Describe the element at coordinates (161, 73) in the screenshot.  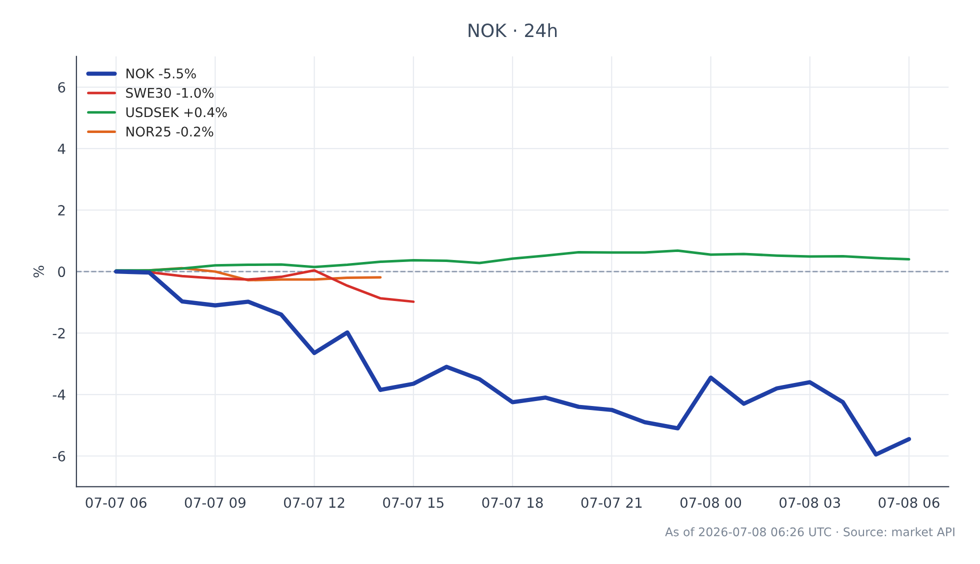
I see `legend-label: NOK -5.5%` at that location.